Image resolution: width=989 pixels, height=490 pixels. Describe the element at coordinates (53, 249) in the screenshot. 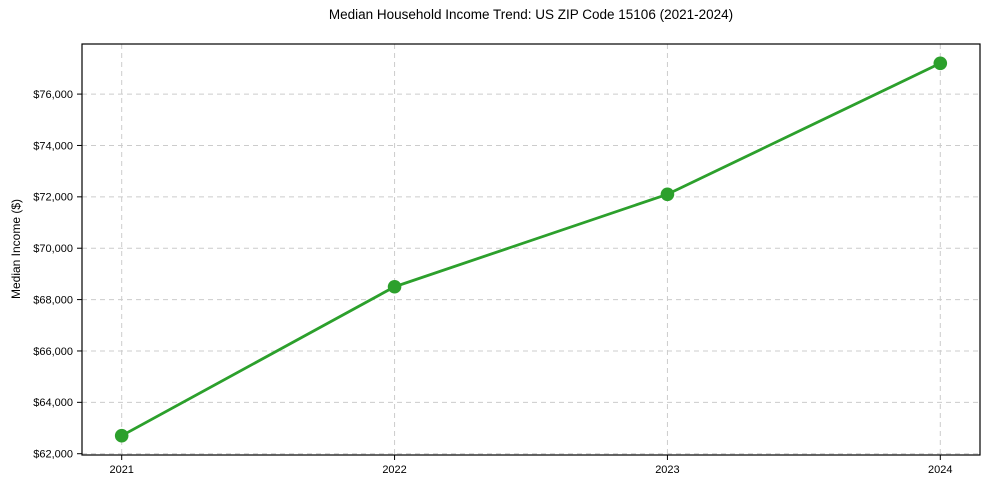

I see `y-tick-label: $70,000` at that location.